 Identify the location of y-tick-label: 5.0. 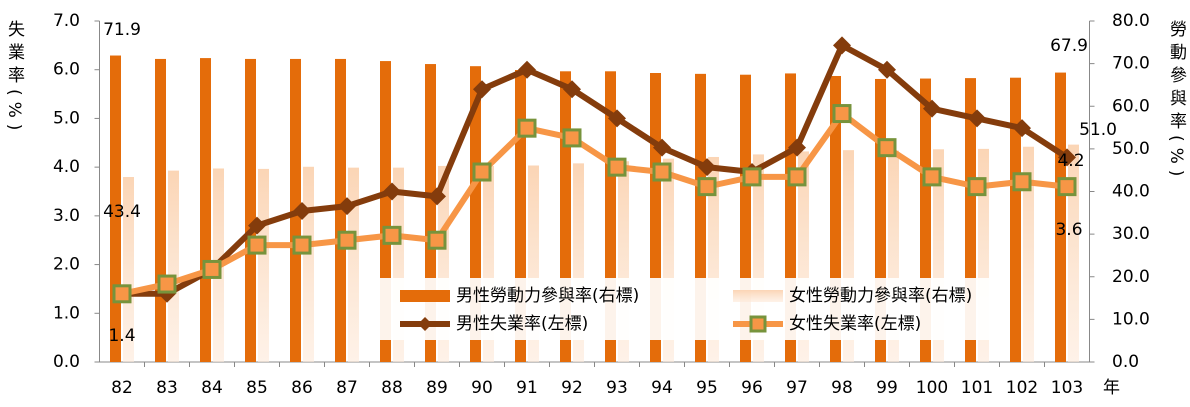
(66, 118).